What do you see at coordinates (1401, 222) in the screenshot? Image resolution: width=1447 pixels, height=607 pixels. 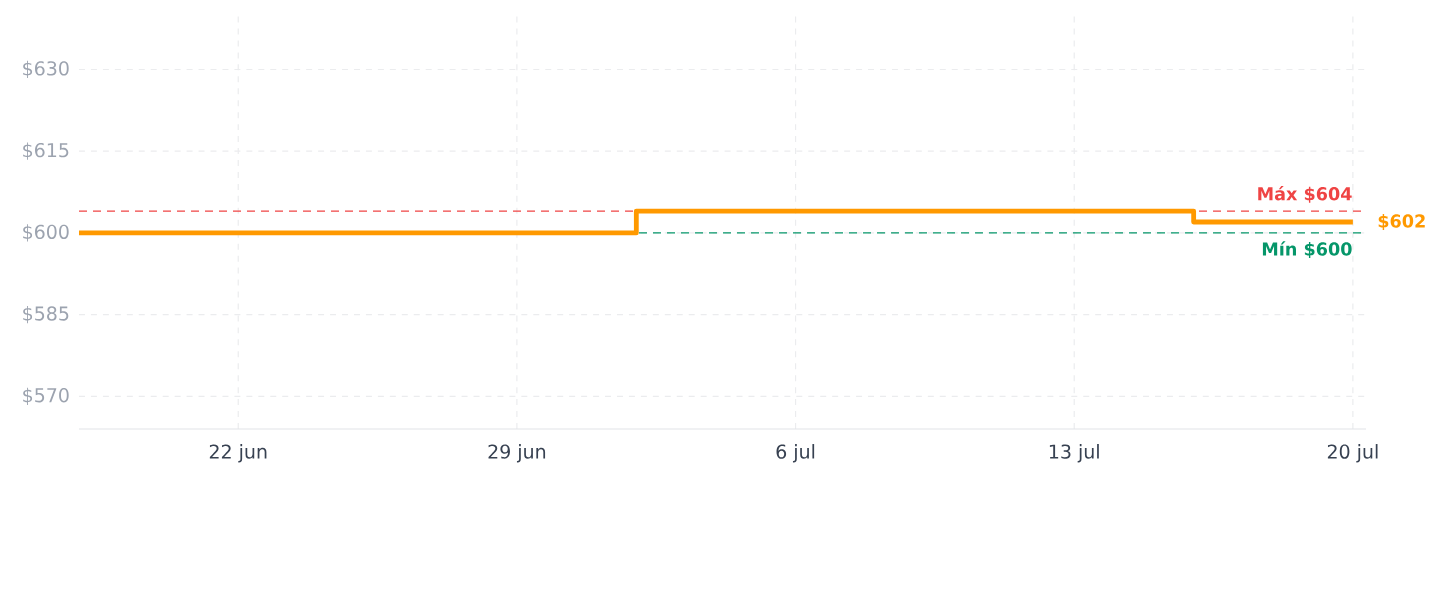 I see `annotation: $602` at bounding box center [1401, 222].